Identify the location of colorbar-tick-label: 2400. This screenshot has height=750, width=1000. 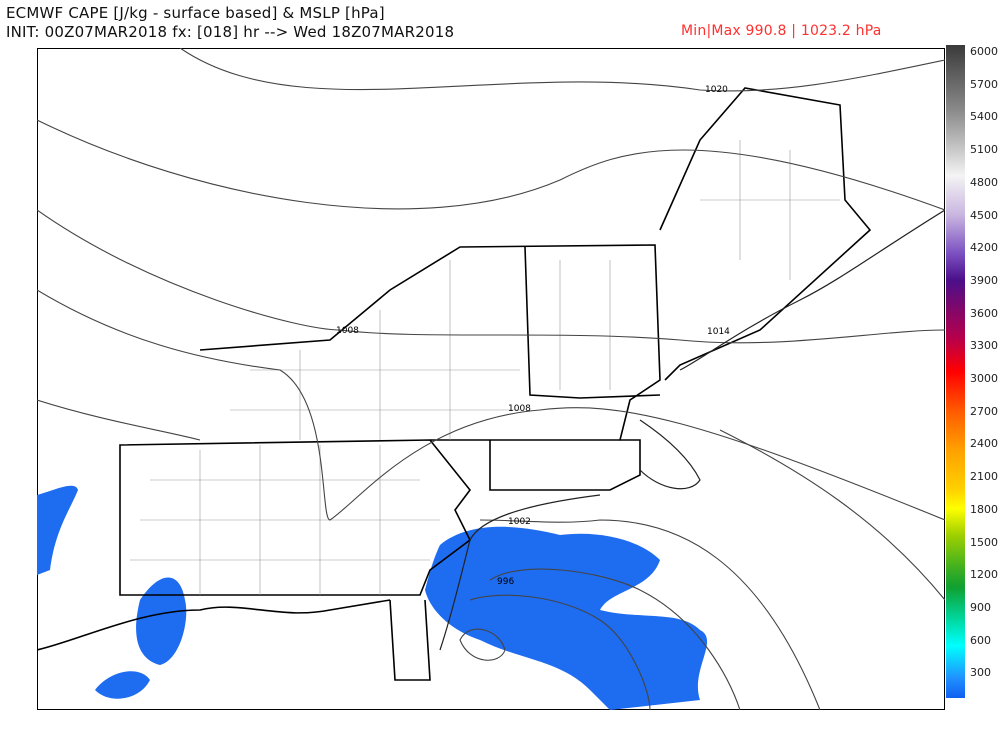
(984, 444).